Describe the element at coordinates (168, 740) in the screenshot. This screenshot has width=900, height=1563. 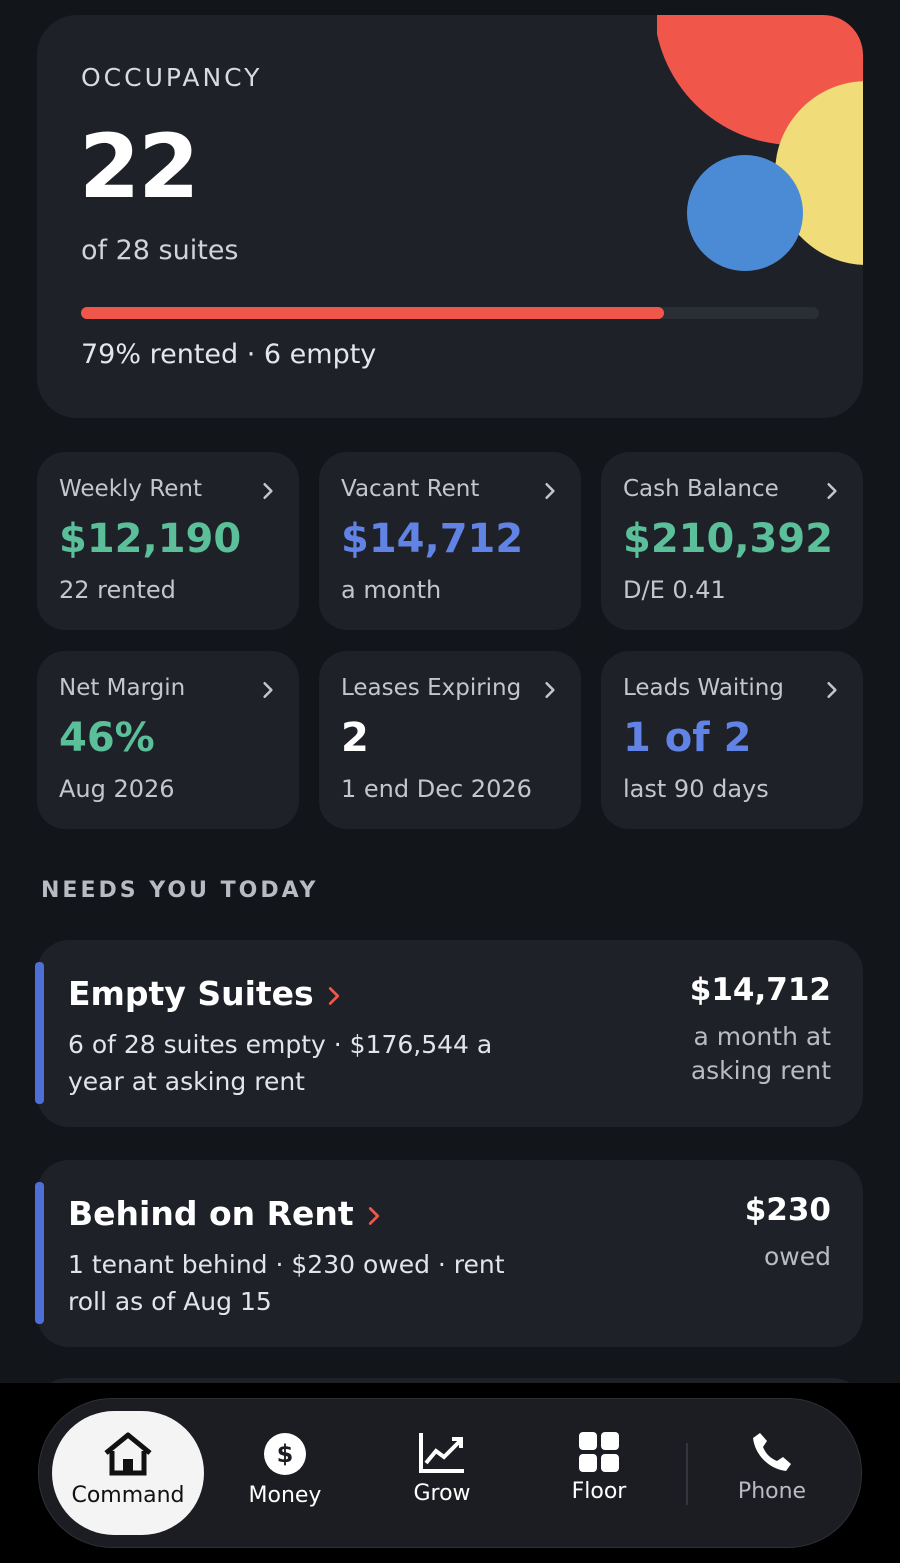
I see `stat-tile: Net Margin 46% Aug 2026` at that location.